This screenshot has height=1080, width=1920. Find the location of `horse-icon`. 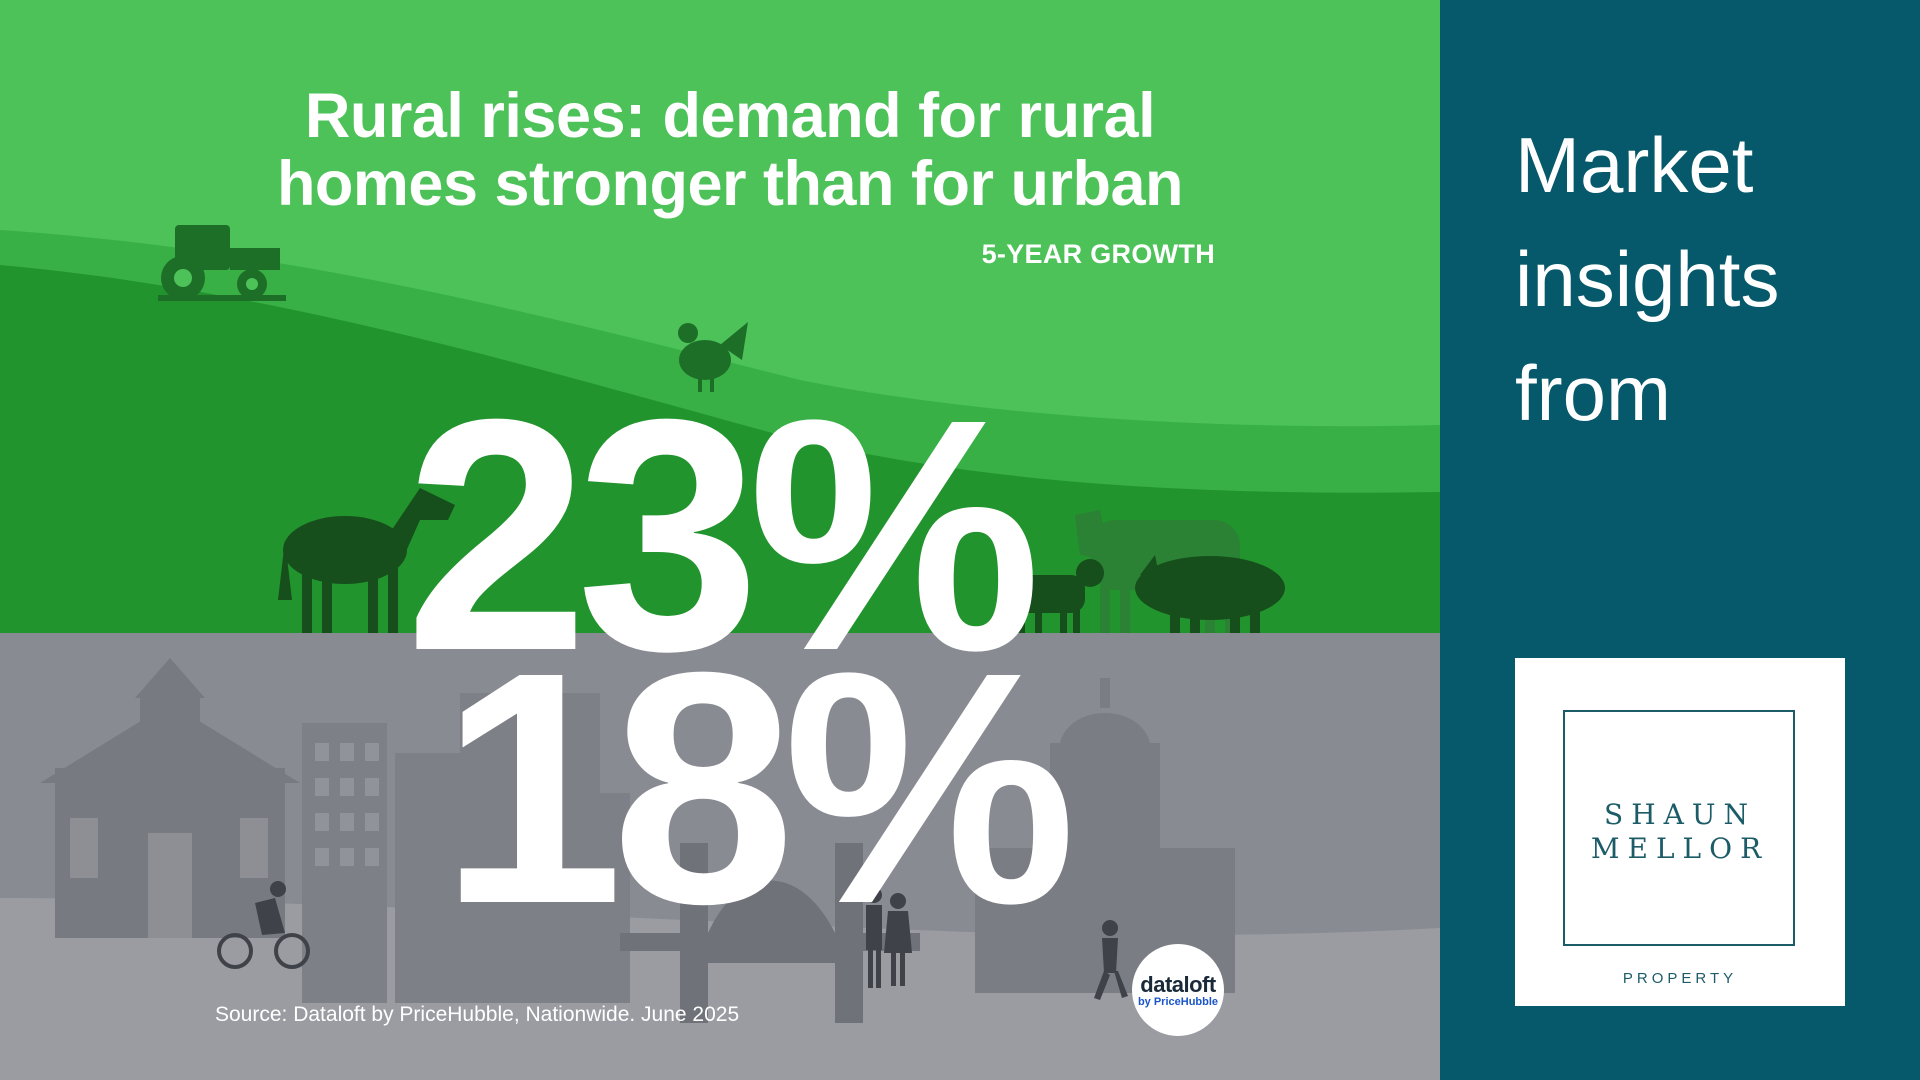

horse-icon is located at coordinates (366, 560).